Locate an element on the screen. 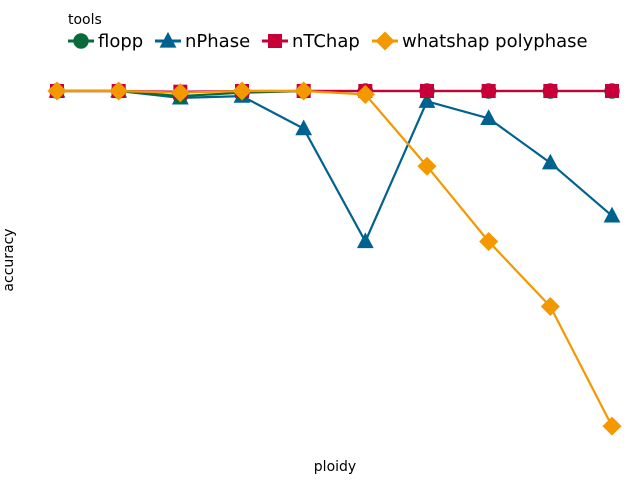 The width and height of the screenshot is (640, 480). legend-entry: nPhase is located at coordinates (202, 41).